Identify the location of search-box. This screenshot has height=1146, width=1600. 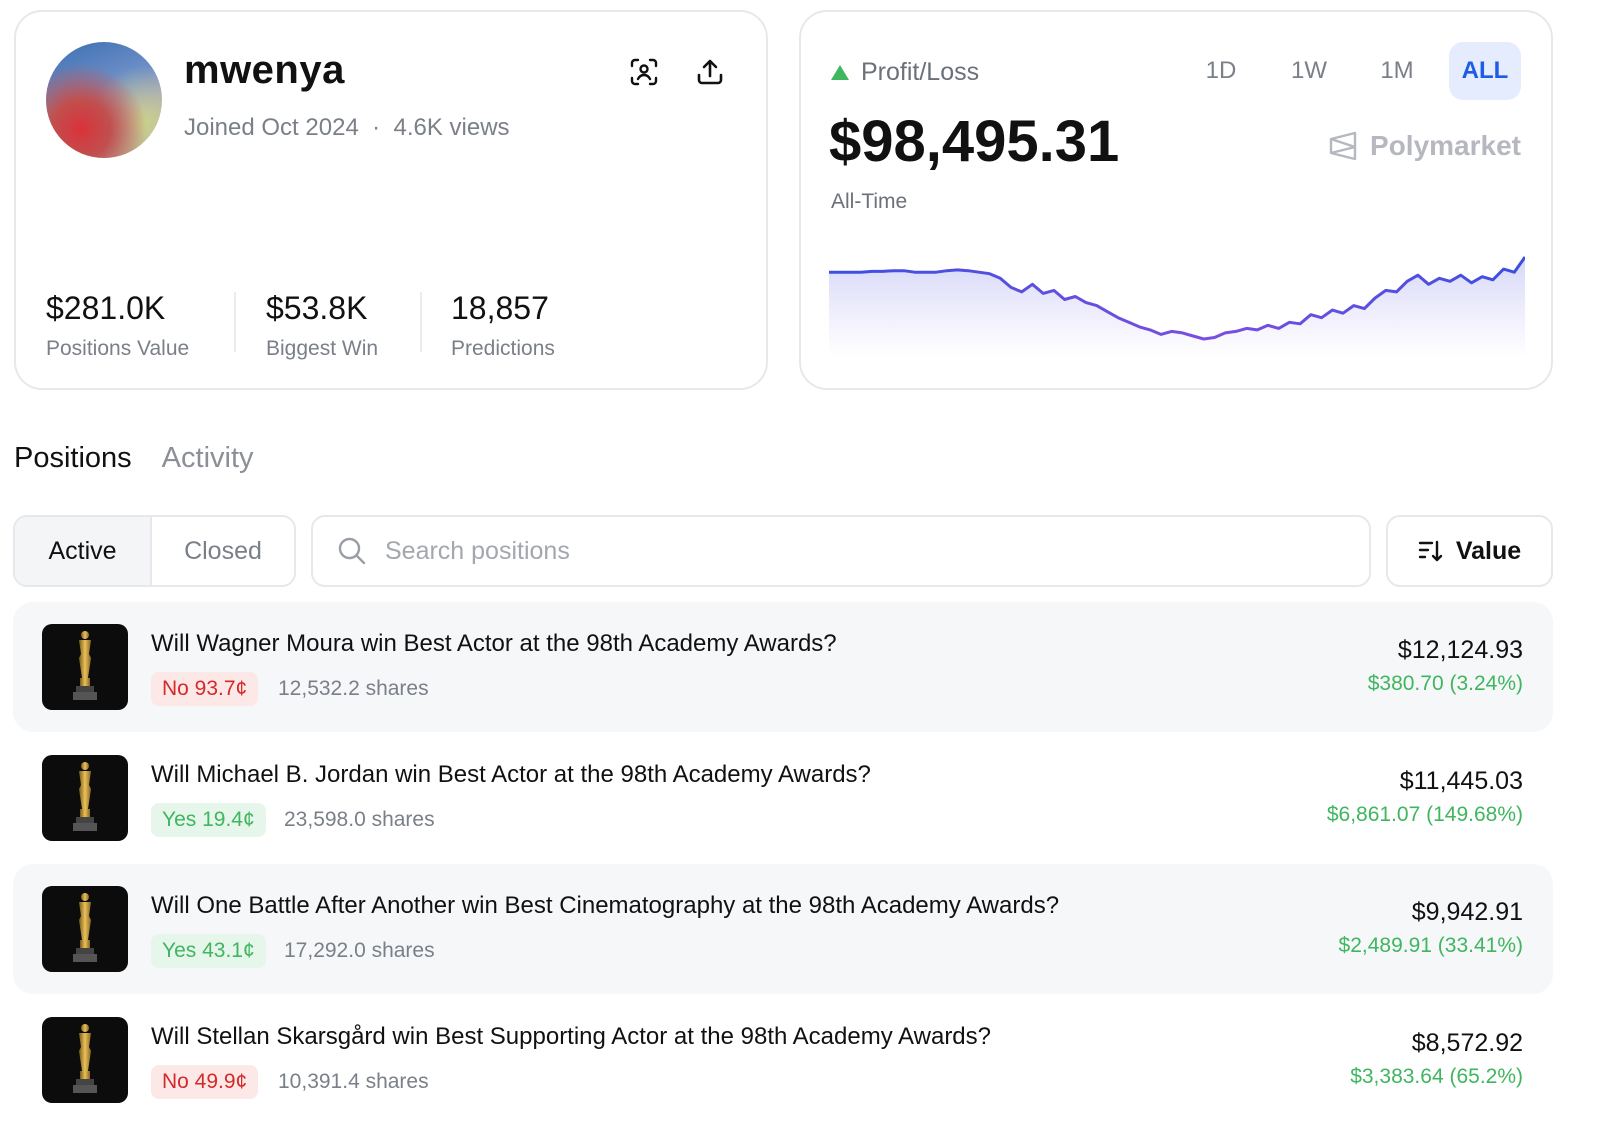
(841, 551).